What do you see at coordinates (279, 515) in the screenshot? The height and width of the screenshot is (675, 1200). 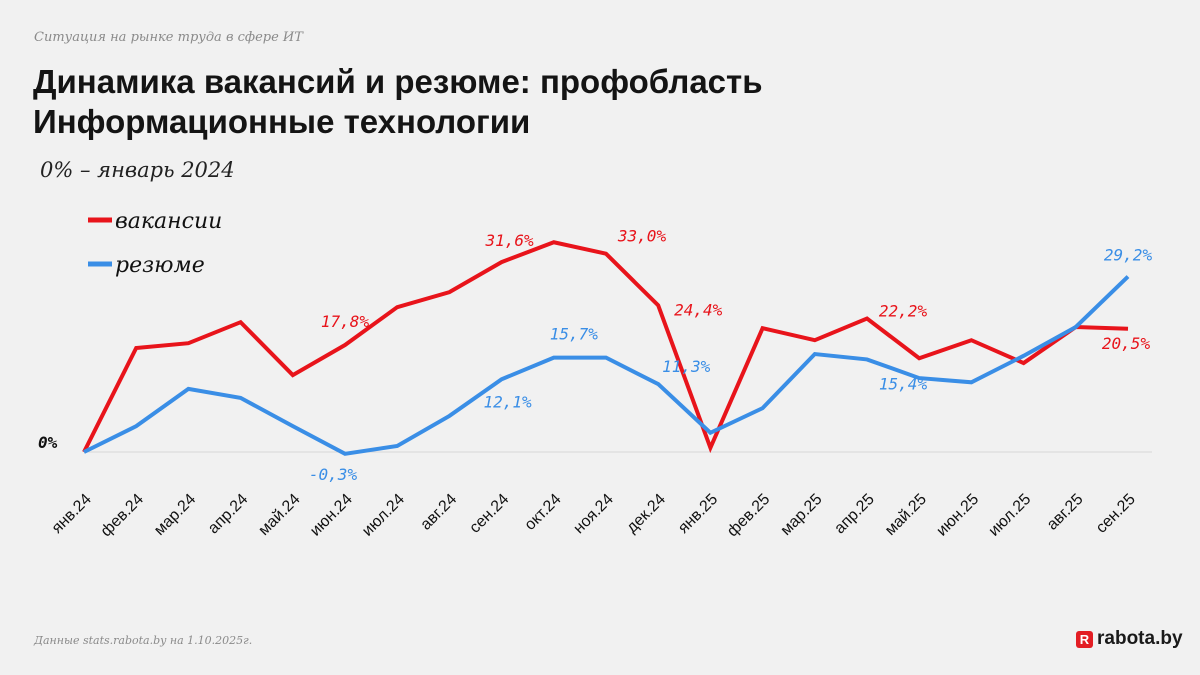 I see `x-tick-label: май.24` at bounding box center [279, 515].